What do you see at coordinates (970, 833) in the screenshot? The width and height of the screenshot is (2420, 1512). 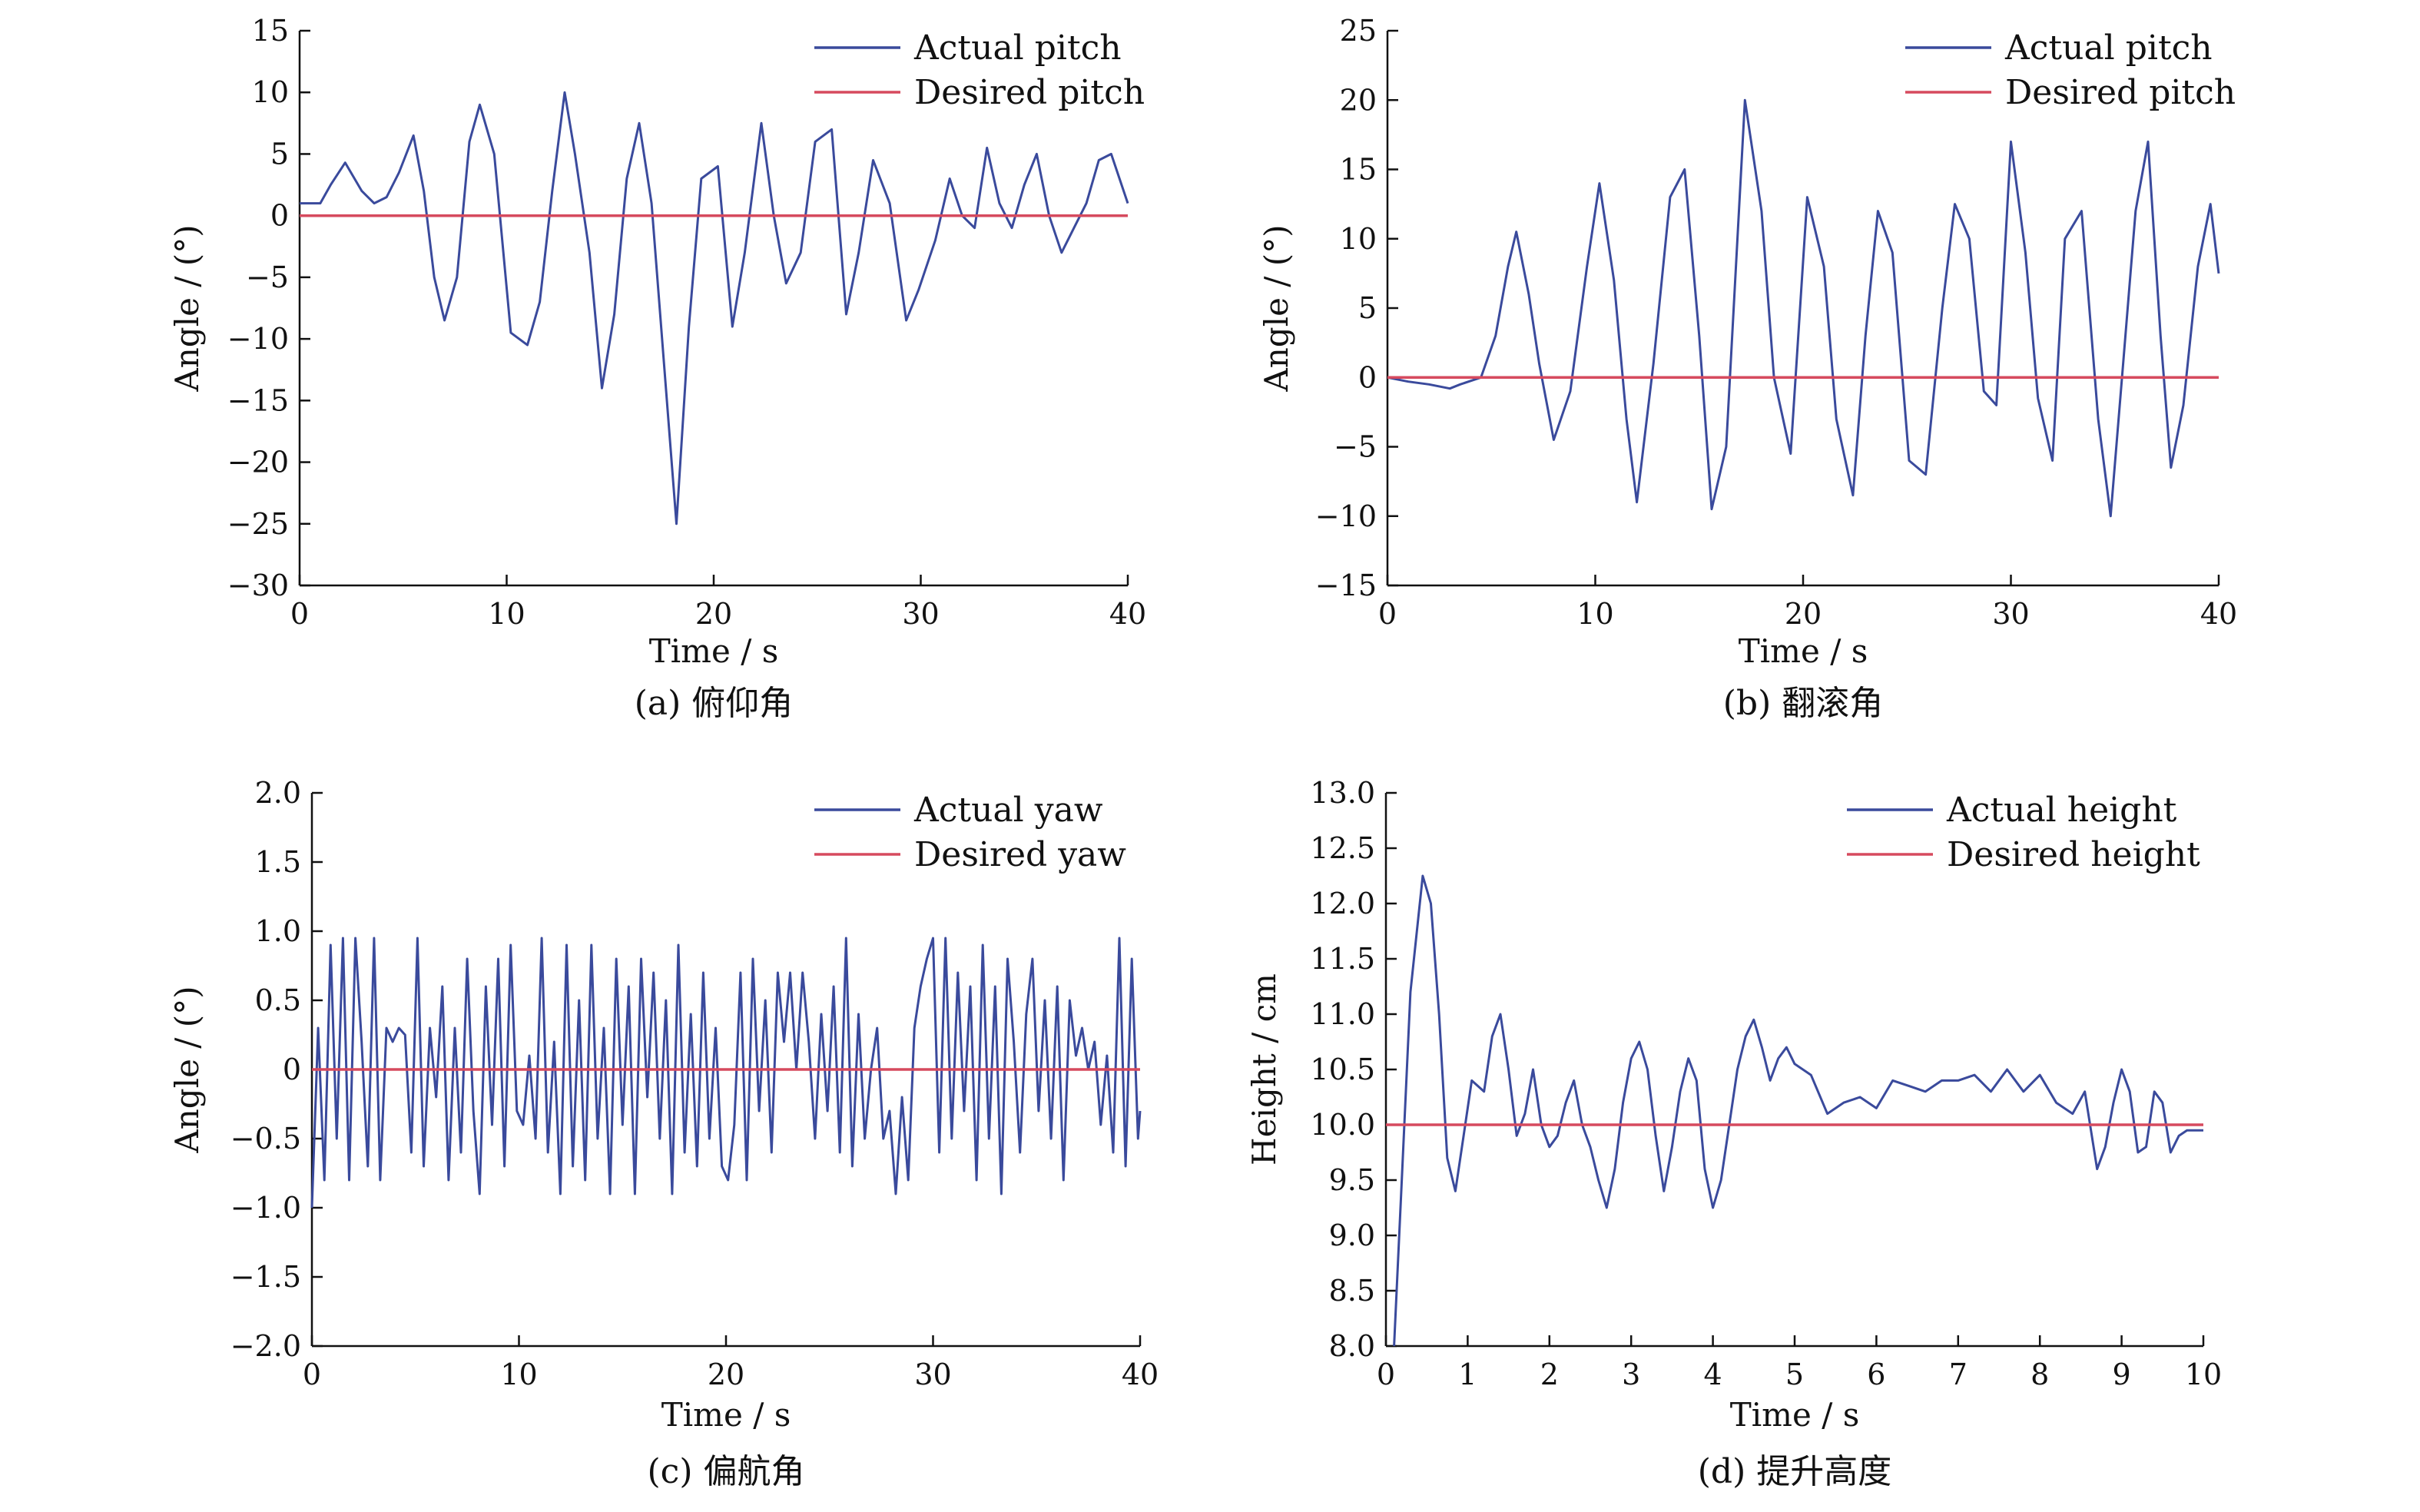 I see `legend: Actual yaw Desired yaw` at bounding box center [970, 833].